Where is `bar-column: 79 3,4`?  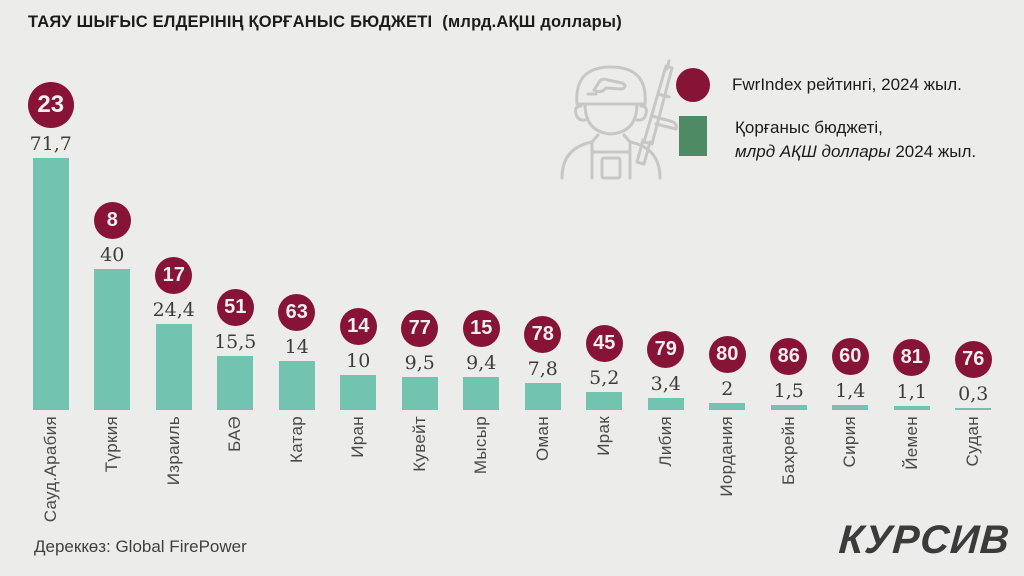
bar-column: 79 3,4 is located at coordinates (666, 370).